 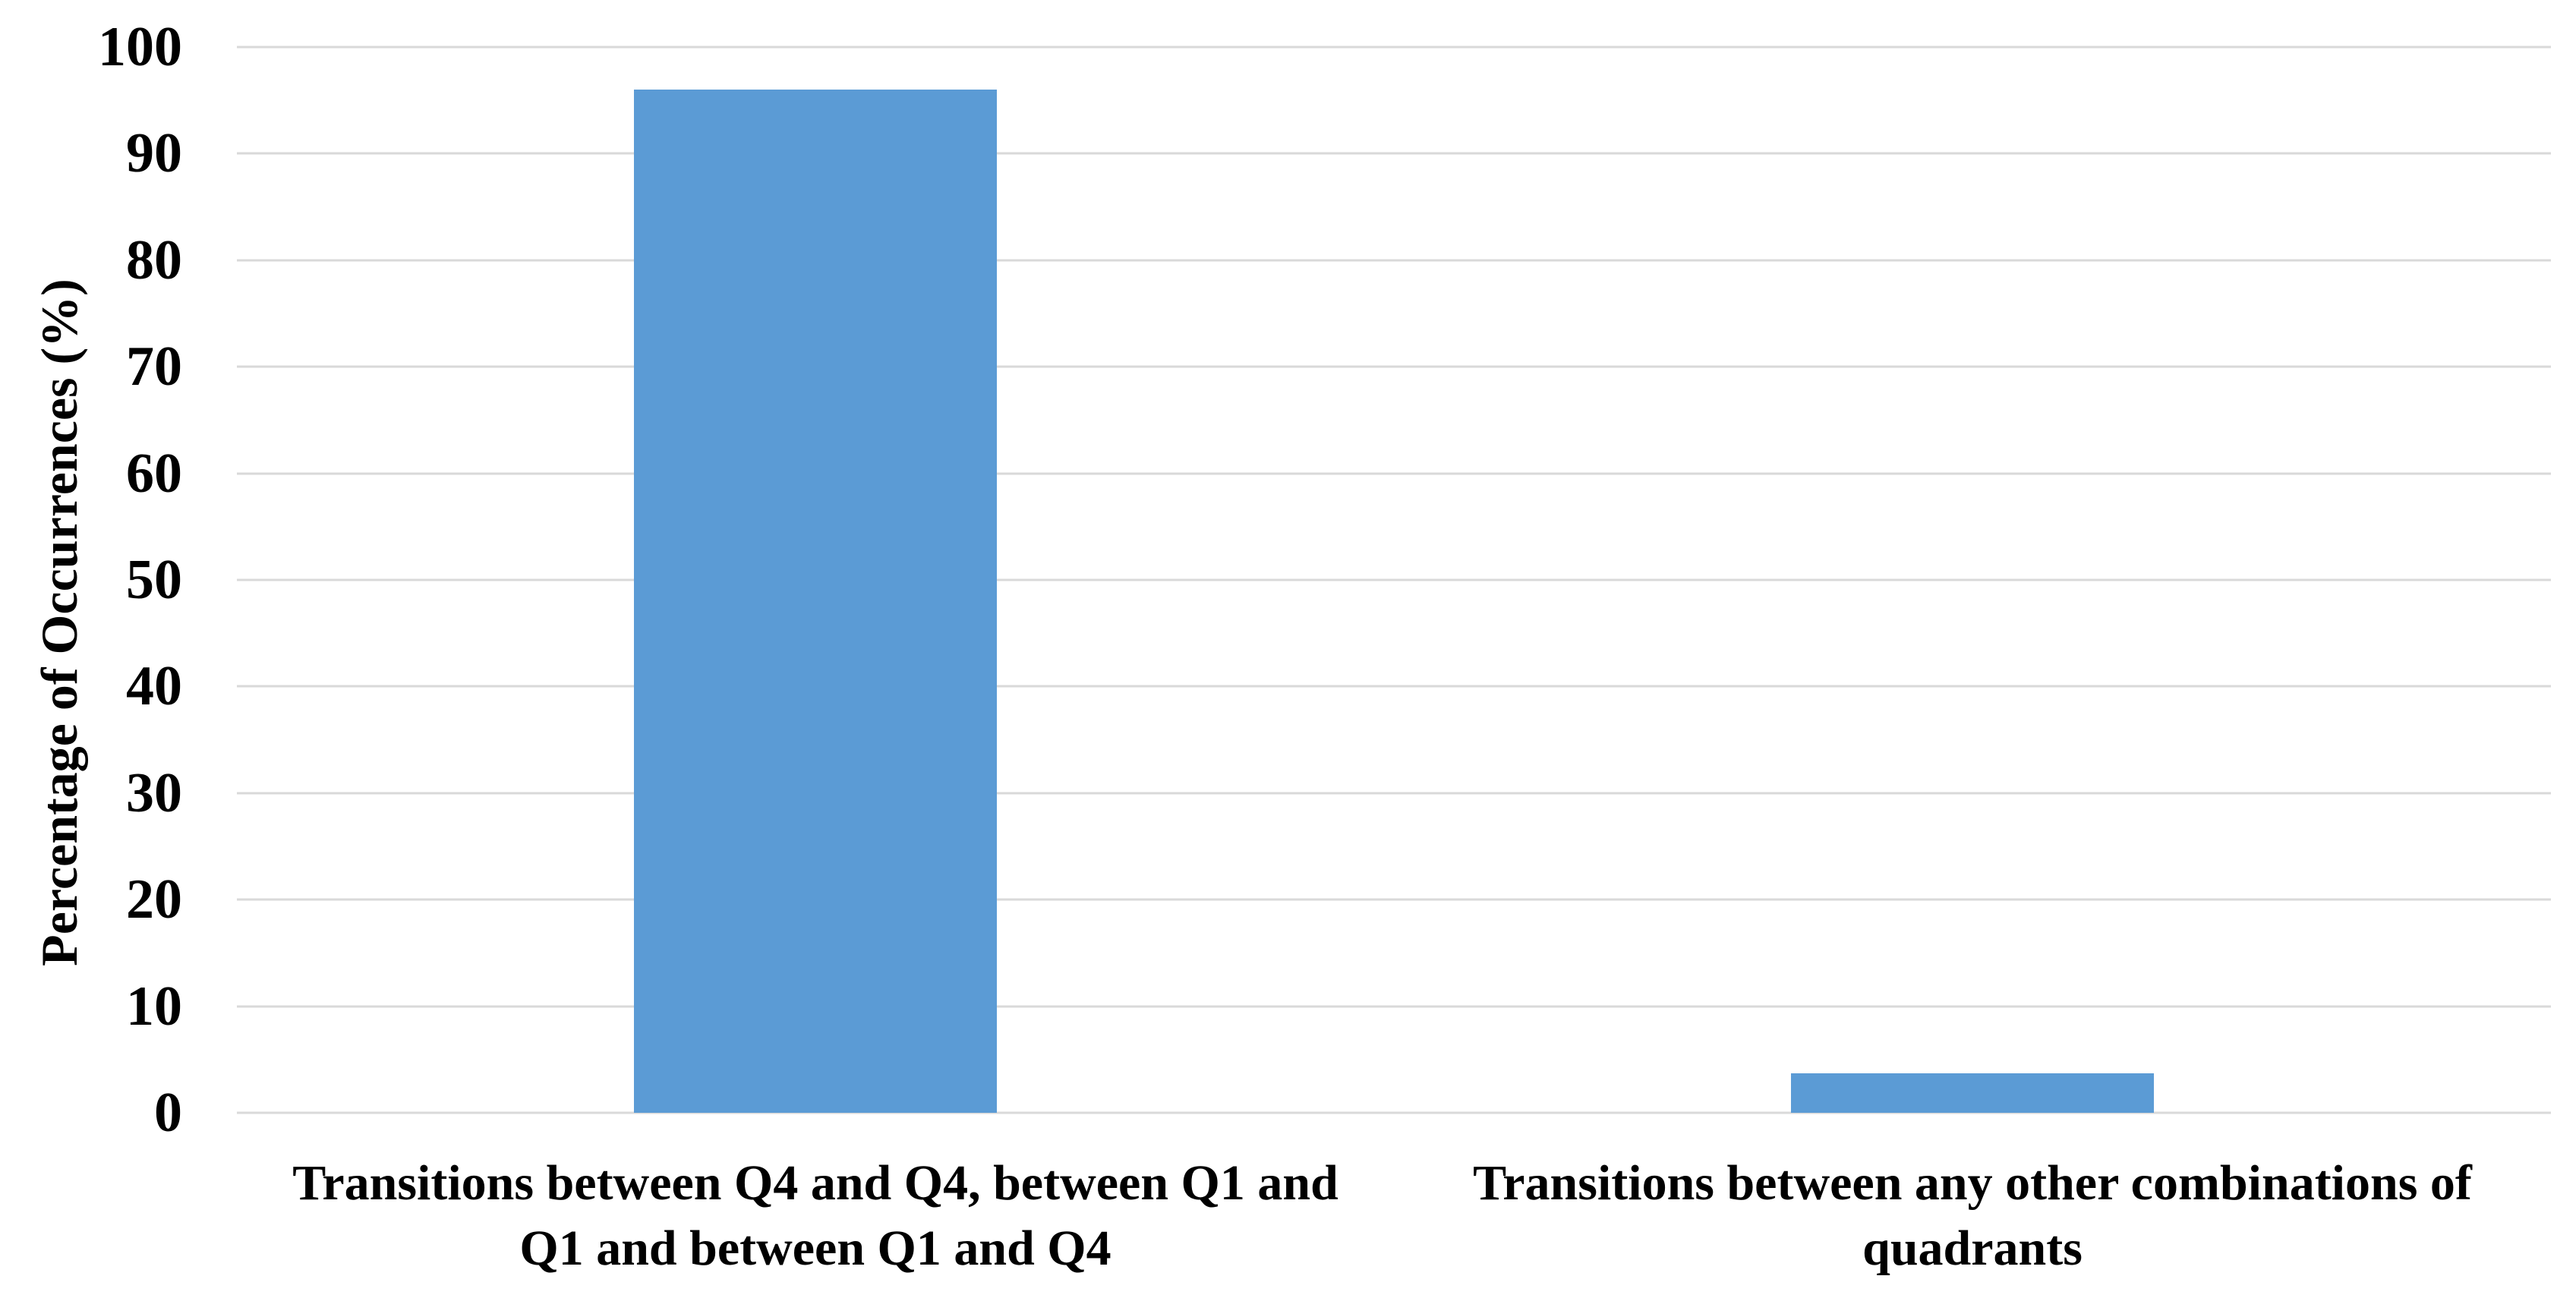 I want to click on y-axis-tick-labels: 0 10 20 30 40 50 60 70 80 90 100, so click(x=91, y=580).